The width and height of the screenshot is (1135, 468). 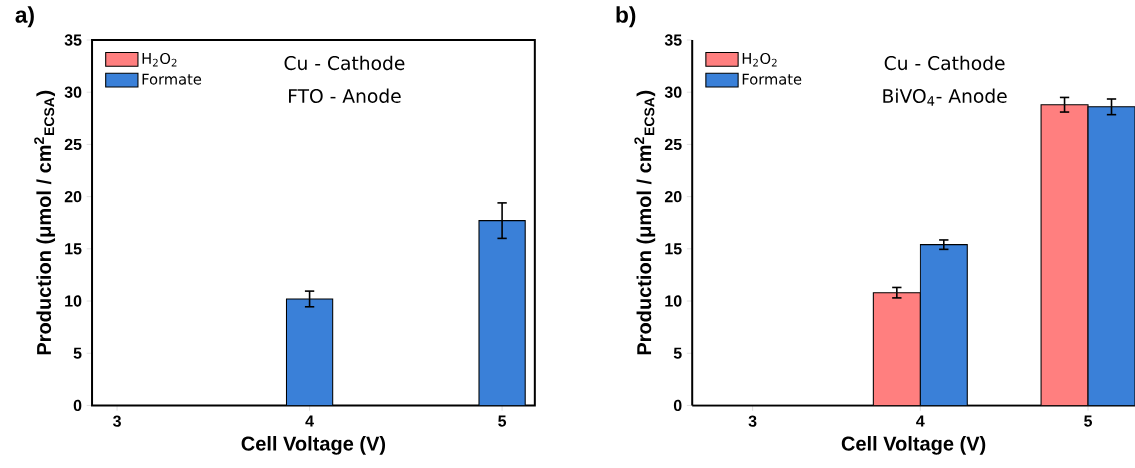 What do you see at coordinates (626, 17) in the screenshot?
I see `chart-title: b)` at bounding box center [626, 17].